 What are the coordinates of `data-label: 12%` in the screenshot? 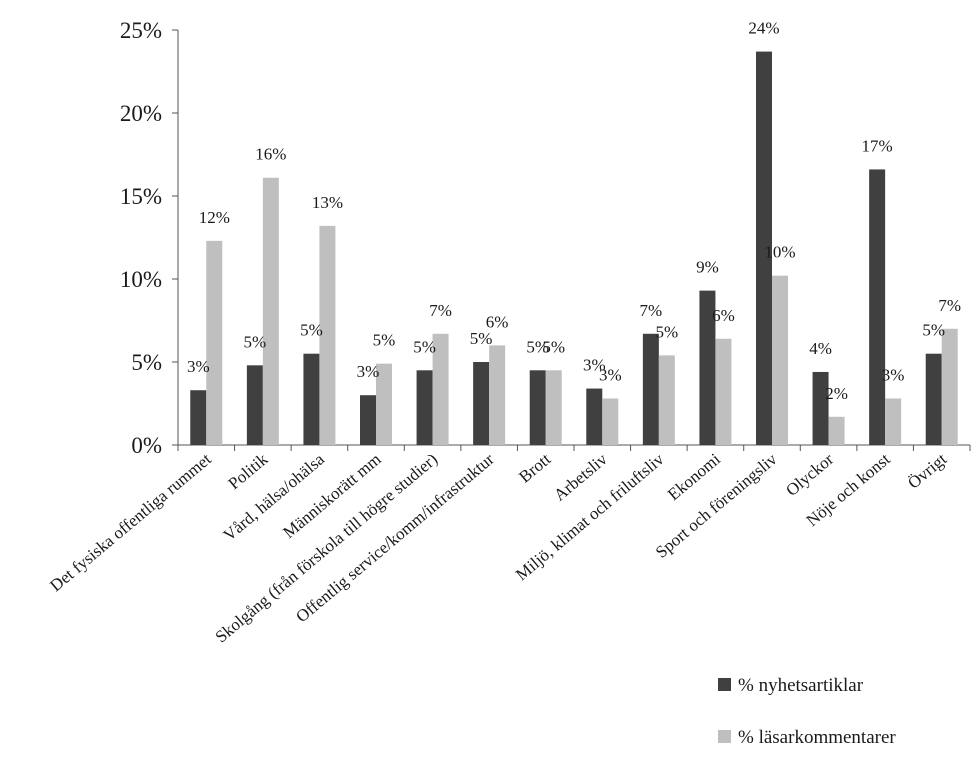 It's located at (214, 217).